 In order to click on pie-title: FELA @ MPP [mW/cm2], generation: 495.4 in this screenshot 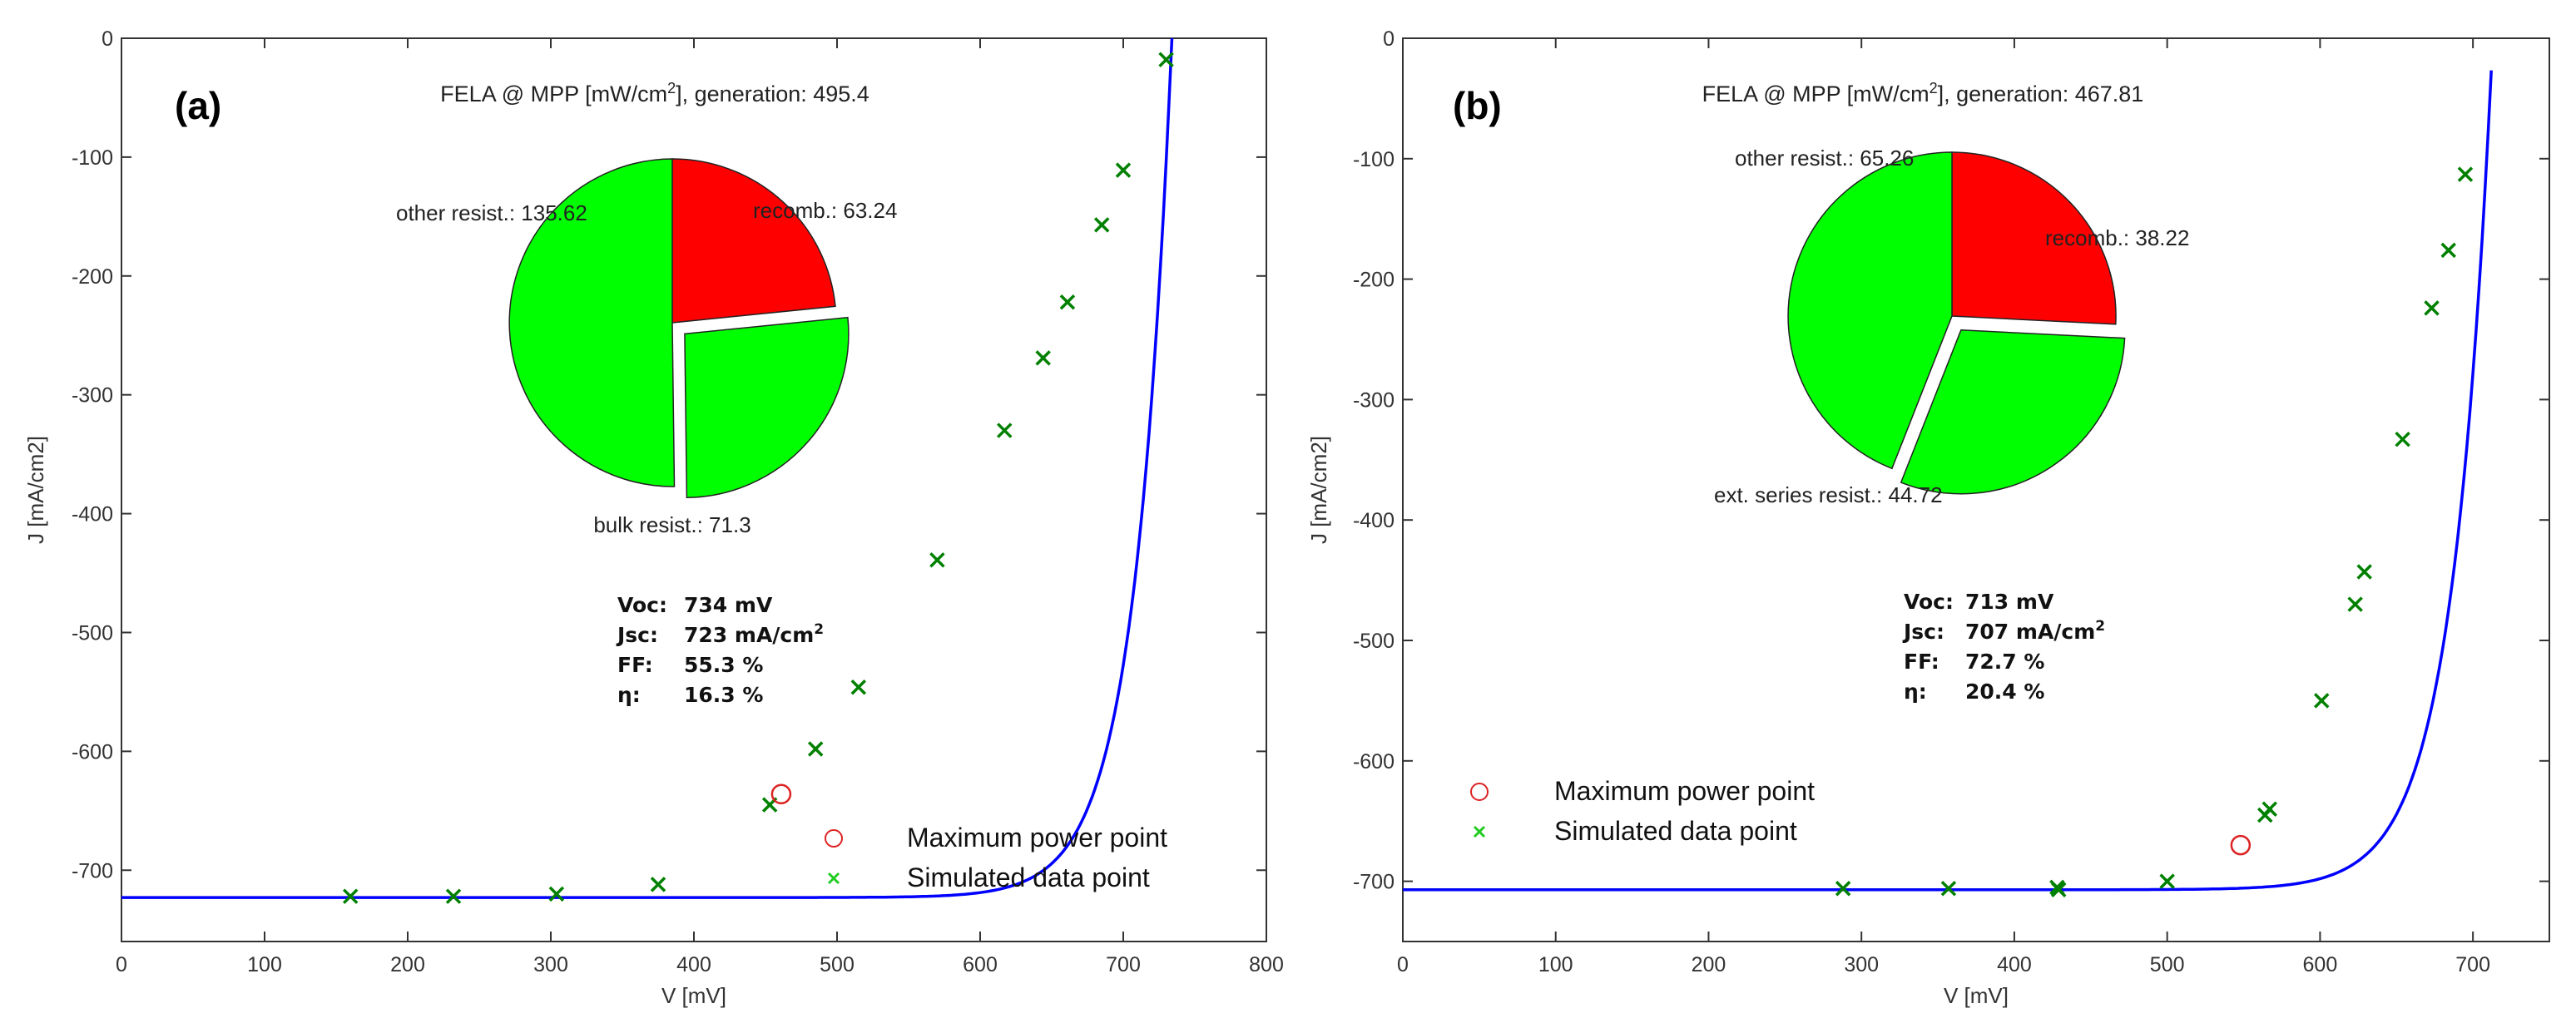, I will do `click(654, 93)`.